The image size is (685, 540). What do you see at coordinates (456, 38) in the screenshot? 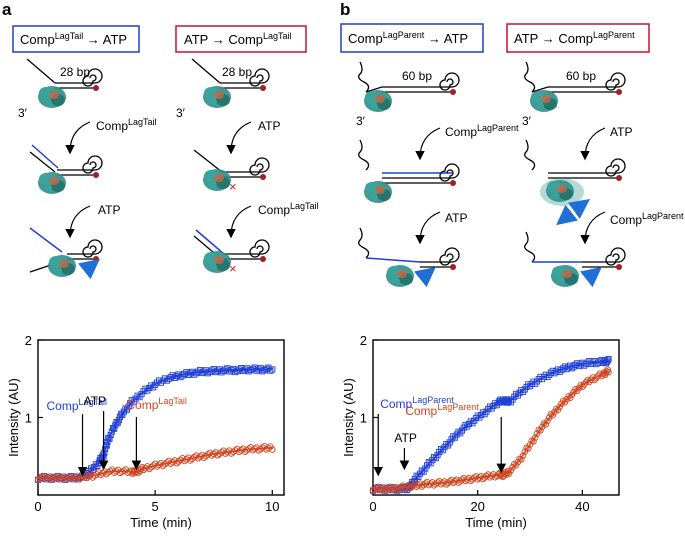
I see `box-b1-target: ATP` at bounding box center [456, 38].